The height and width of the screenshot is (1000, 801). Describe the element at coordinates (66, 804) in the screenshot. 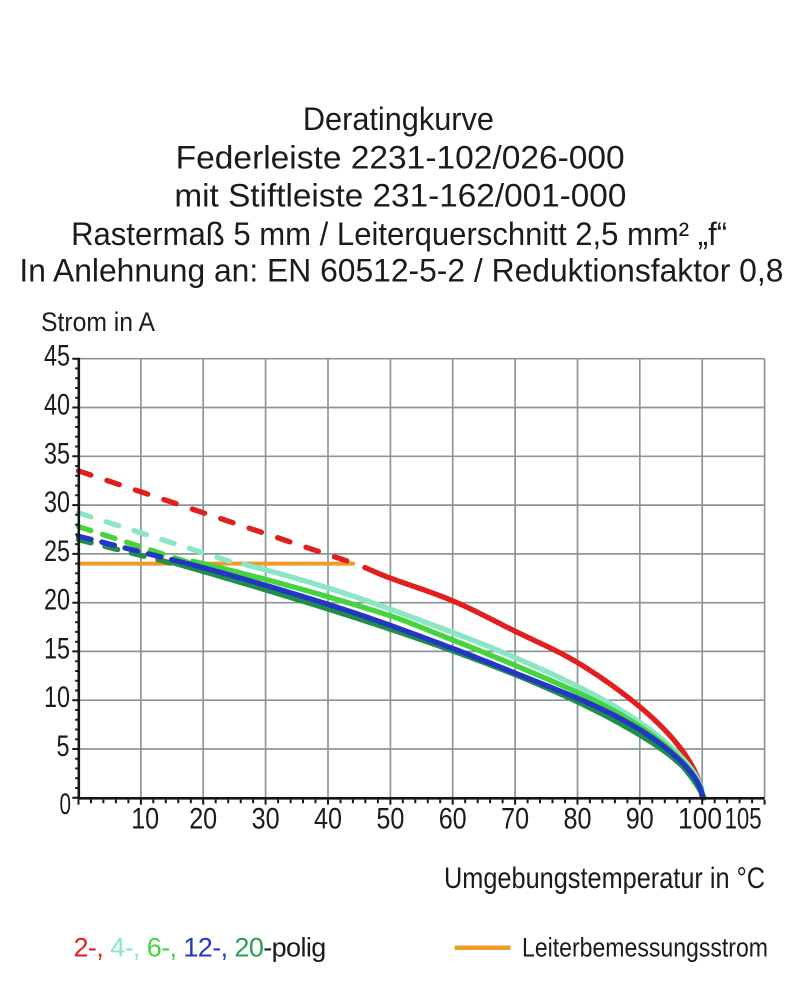

I see `svg-text: 0` at that location.